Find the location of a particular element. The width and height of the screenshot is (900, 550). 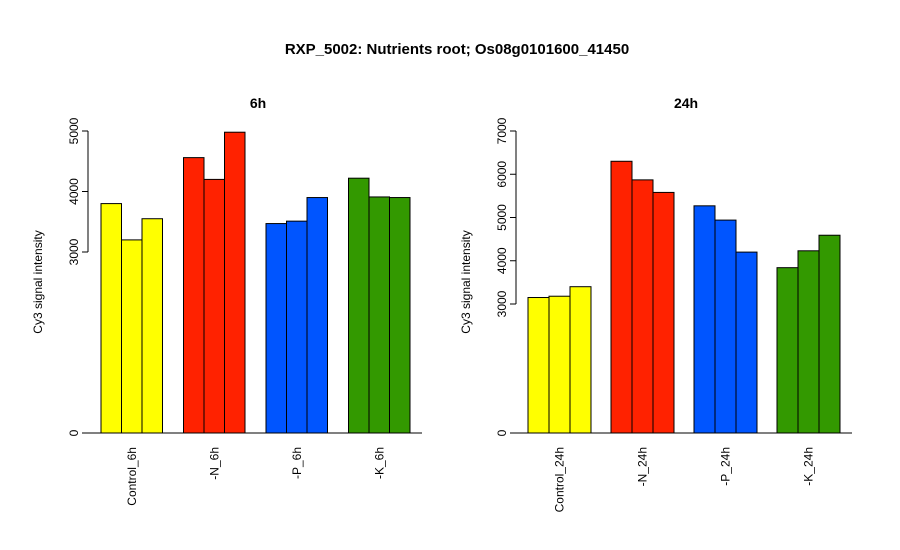

panel-title: 24h is located at coordinates (686, 103).